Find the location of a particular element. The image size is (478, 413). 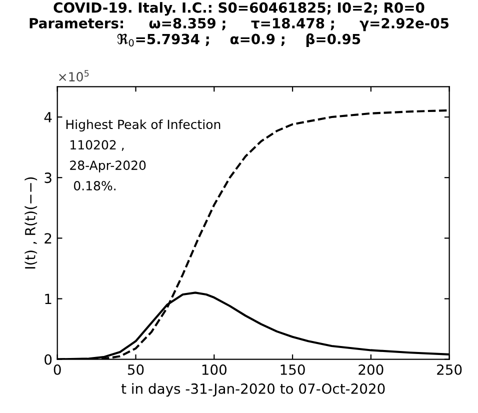

y-tick-label: 0 is located at coordinates (48, 359).